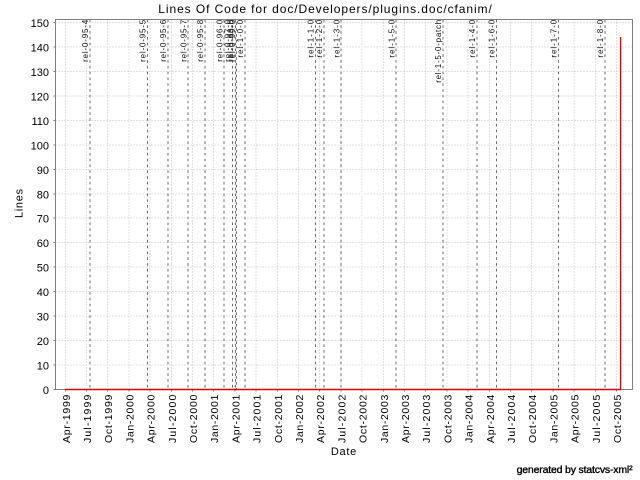 The image size is (640, 480). What do you see at coordinates (300, 418) in the screenshot?
I see `svg-text: Jan-2002` at bounding box center [300, 418].